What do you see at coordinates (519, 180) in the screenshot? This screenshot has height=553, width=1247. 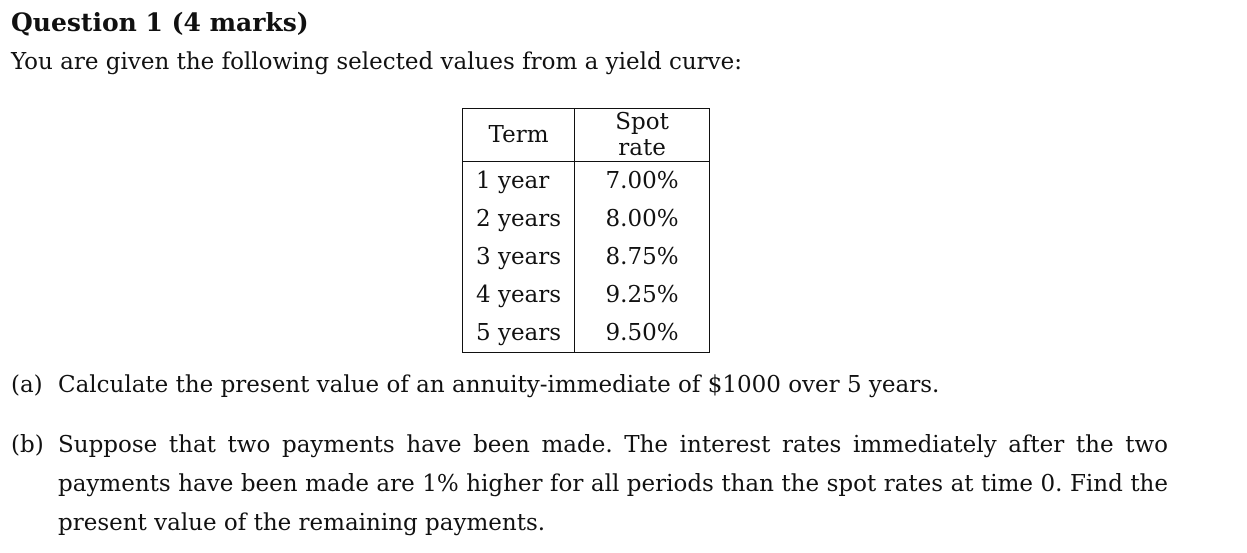 I see `term-cell: 1 year` at bounding box center [519, 180].